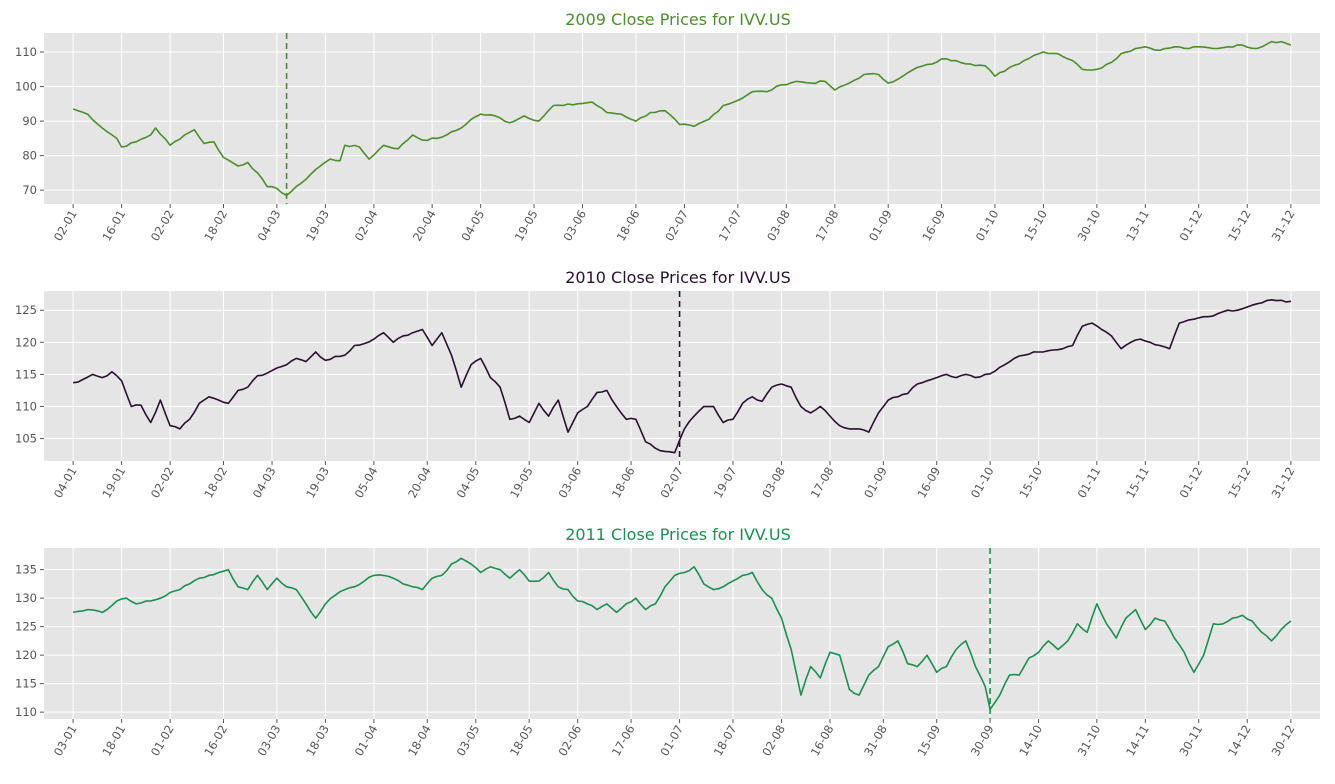 This screenshot has height=784, width=1335. What do you see at coordinates (1089, 483) in the screenshot?
I see `x-tick-label: 01-11` at bounding box center [1089, 483].